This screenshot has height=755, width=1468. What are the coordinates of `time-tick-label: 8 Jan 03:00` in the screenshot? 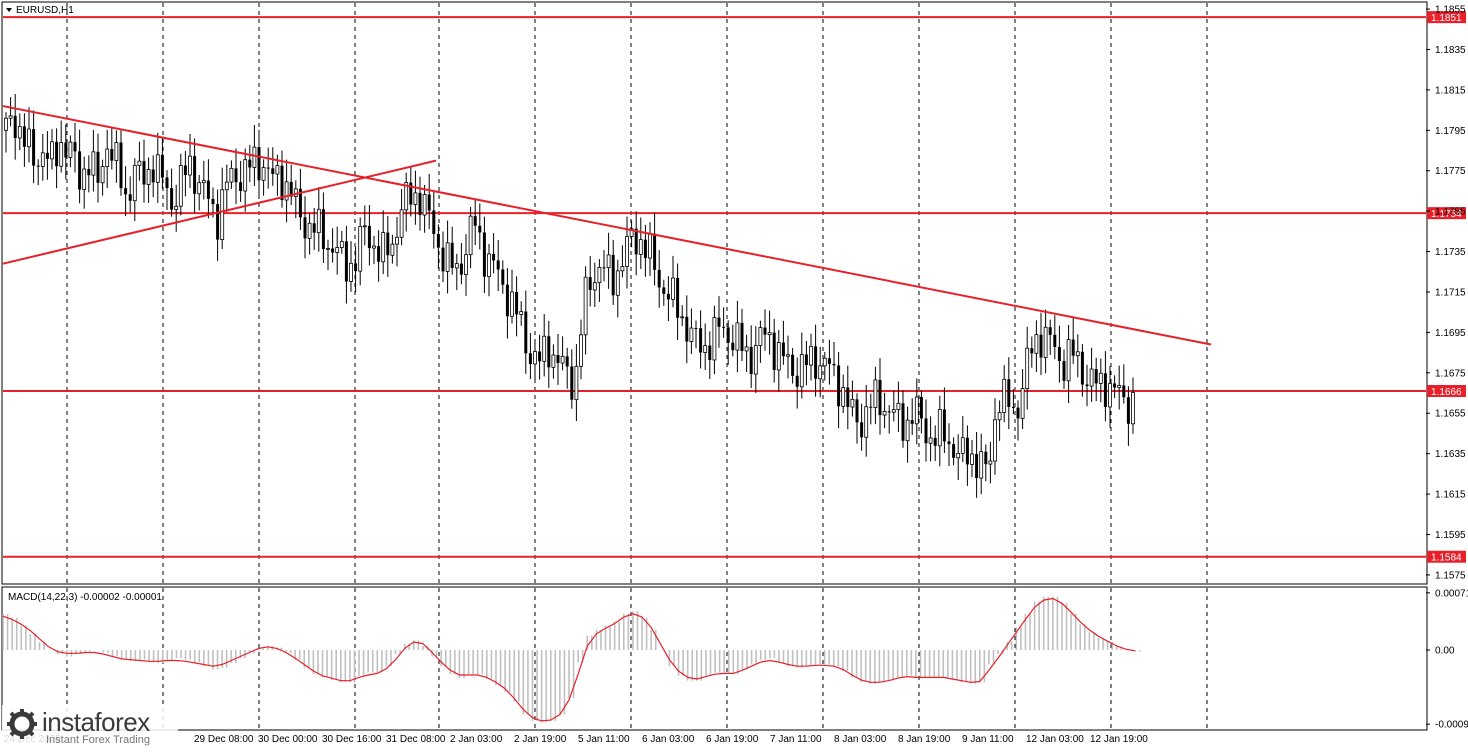 It's located at (860, 739).